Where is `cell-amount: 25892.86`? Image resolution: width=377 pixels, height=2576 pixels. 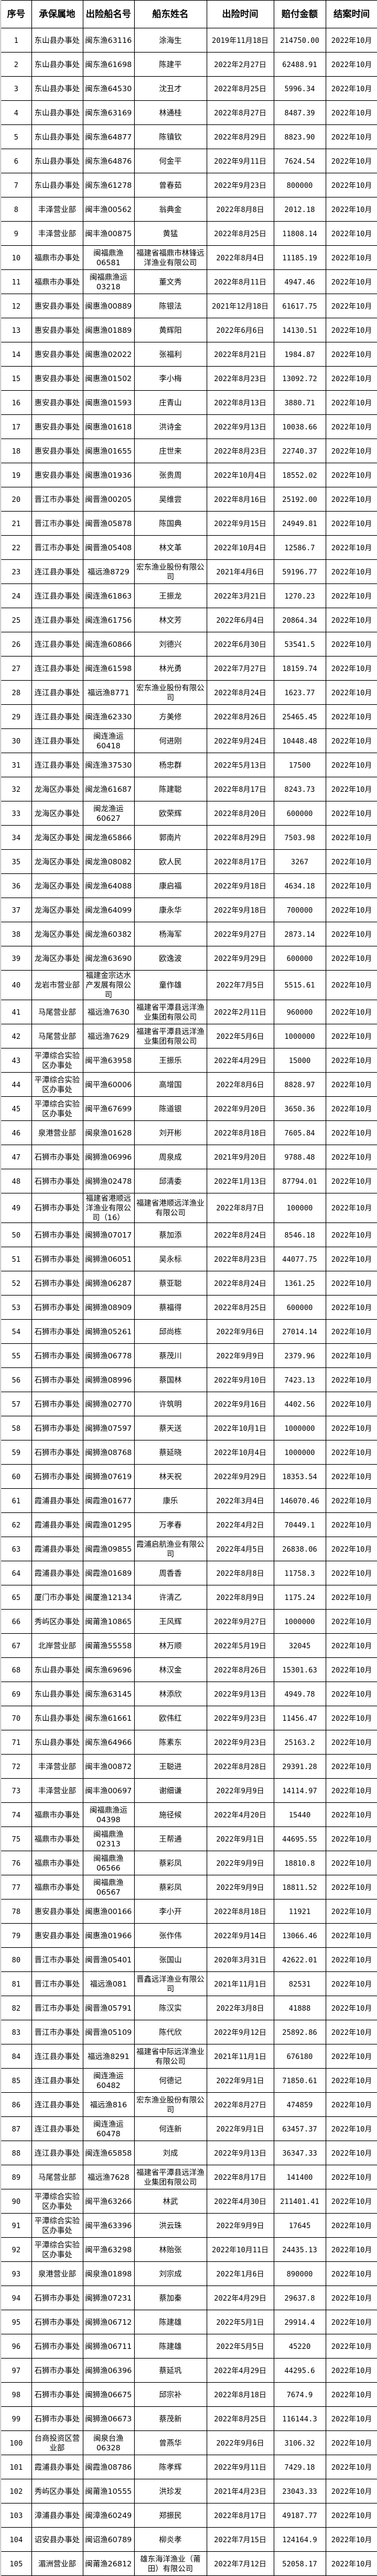 cell-amount: 25892.86 is located at coordinates (299, 2032).